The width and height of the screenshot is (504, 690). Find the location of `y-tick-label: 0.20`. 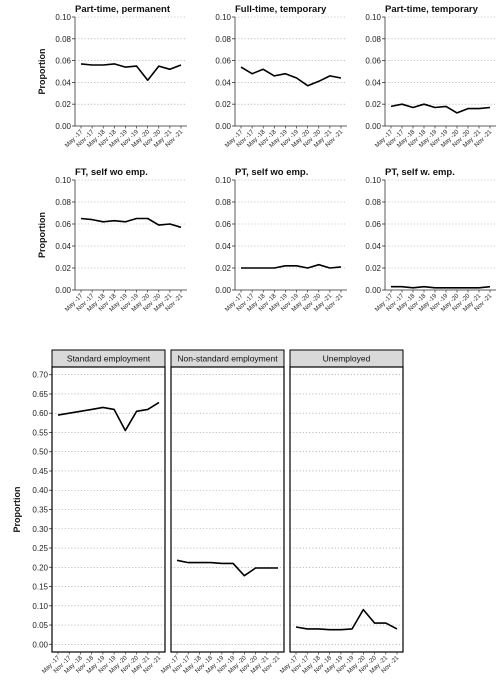

y-tick-label: 0.20 is located at coordinates (40, 567).